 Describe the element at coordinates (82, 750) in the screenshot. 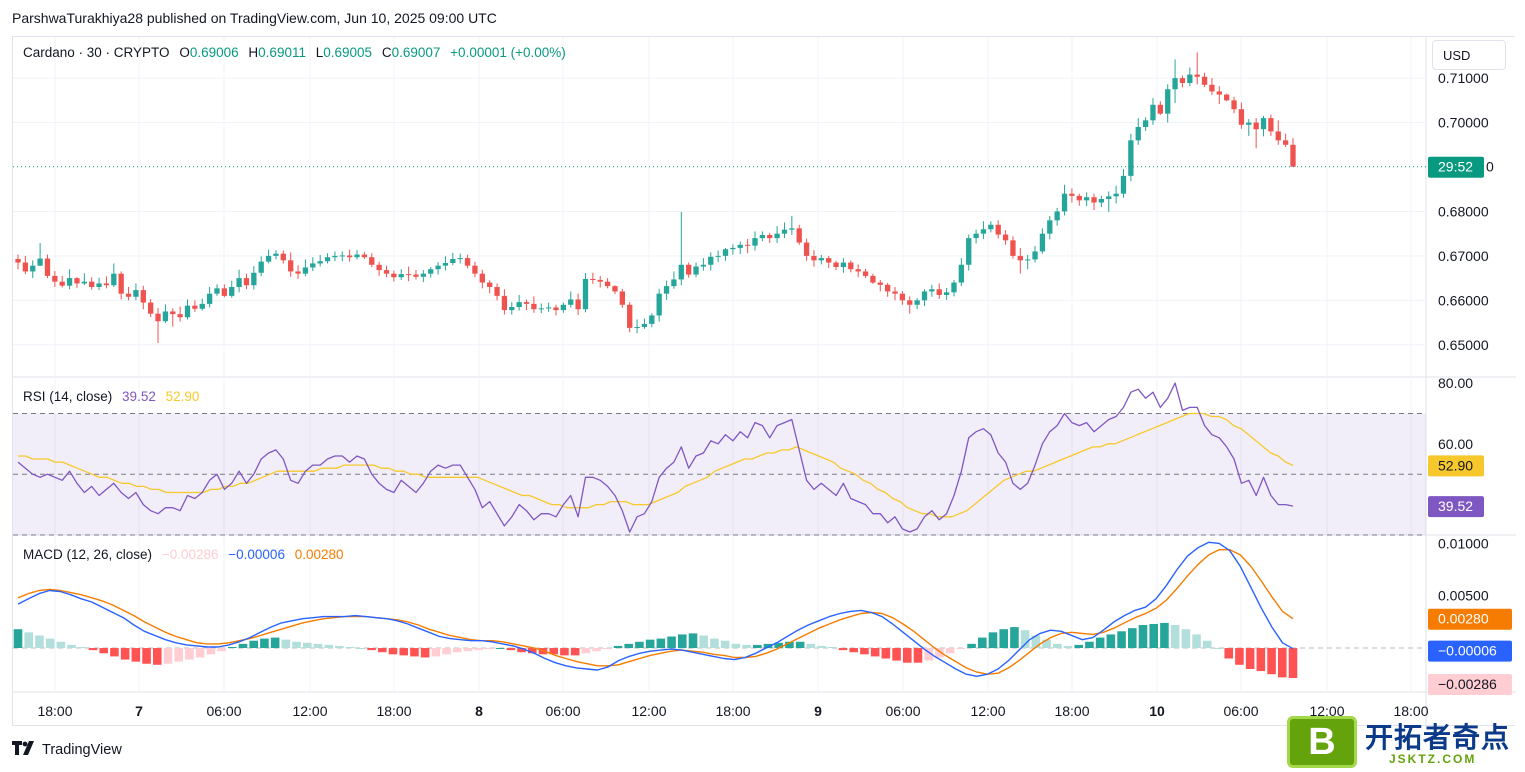

I see `tradingview-brand: TradingView` at that location.